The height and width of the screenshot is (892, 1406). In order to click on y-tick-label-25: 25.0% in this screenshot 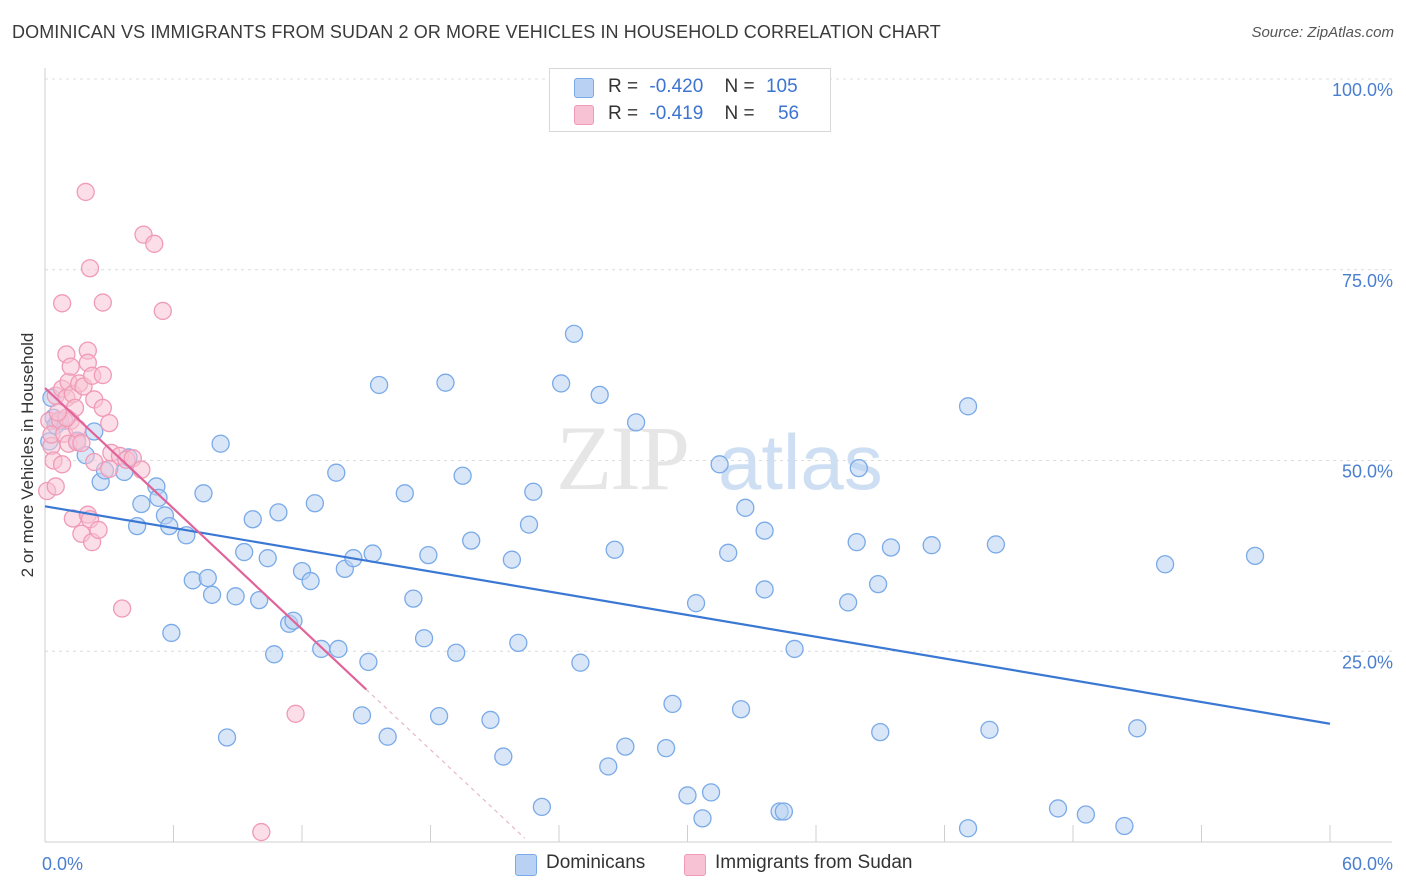, I will do `click(1367, 662)`.